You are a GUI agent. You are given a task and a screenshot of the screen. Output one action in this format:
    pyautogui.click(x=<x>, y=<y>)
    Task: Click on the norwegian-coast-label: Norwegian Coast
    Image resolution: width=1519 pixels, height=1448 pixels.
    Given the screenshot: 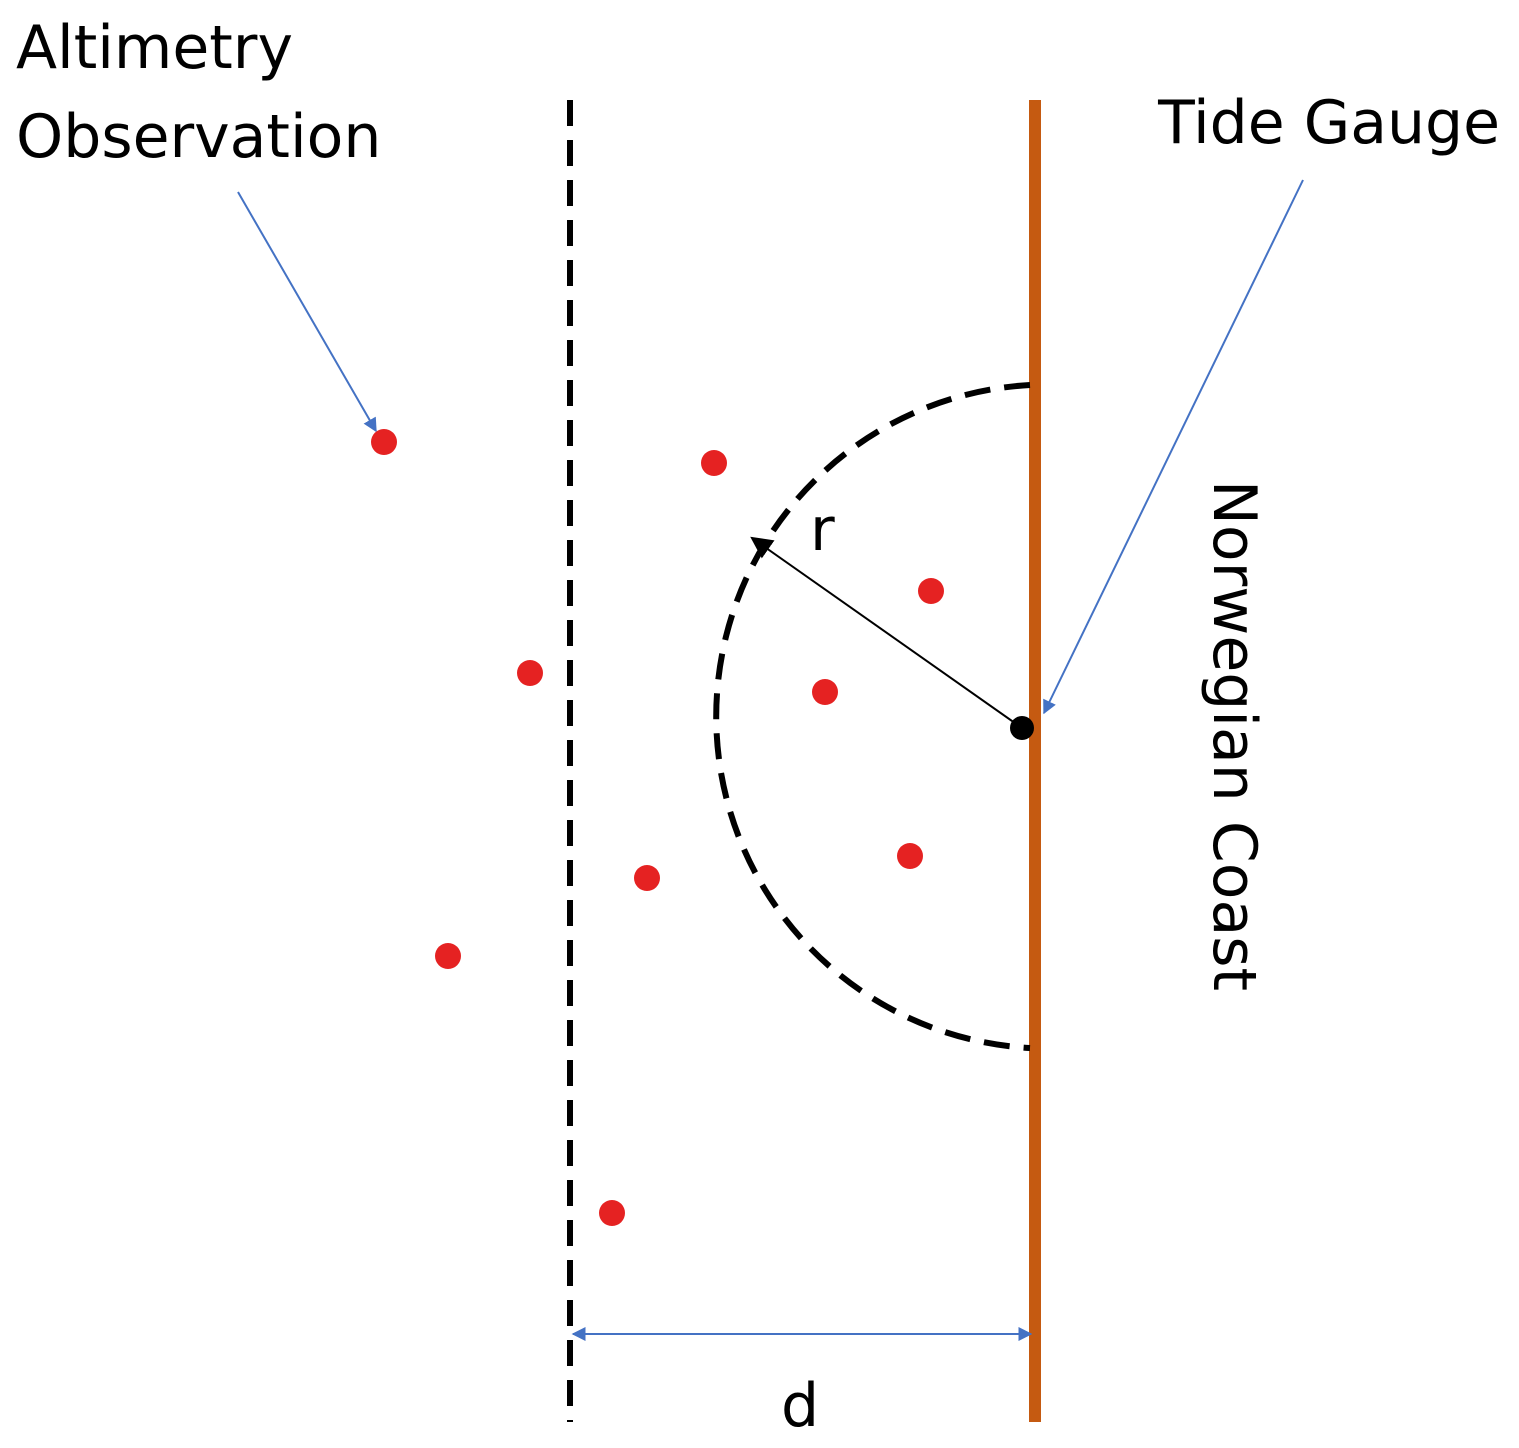 What is the action you would take?
    pyautogui.click(x=1234, y=735)
    